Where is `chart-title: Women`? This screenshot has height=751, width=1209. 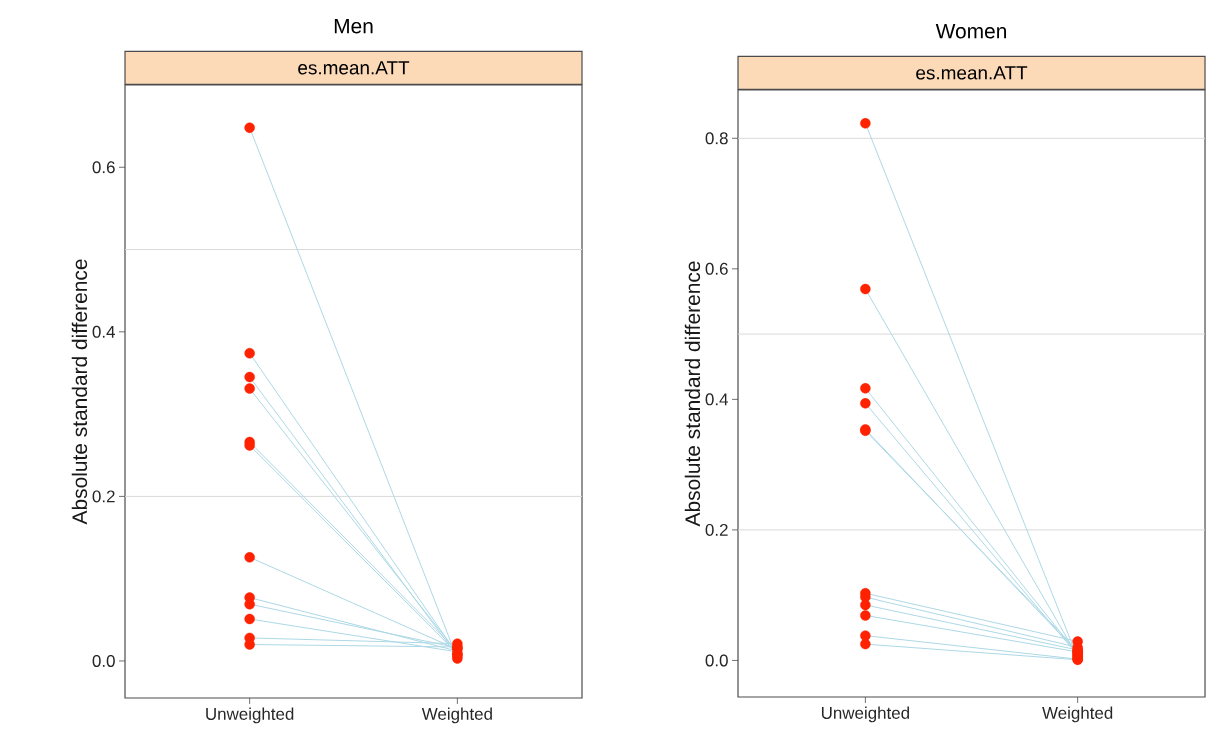
chart-title: Women is located at coordinates (971, 31).